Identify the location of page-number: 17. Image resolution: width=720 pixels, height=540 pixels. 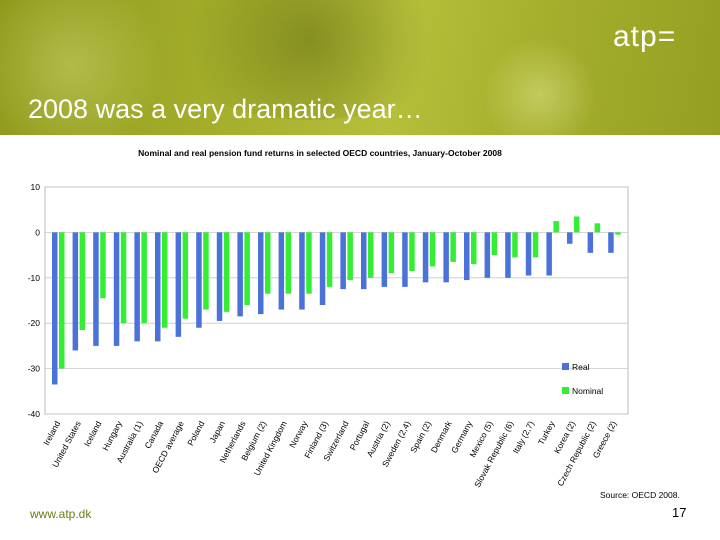
(679, 512).